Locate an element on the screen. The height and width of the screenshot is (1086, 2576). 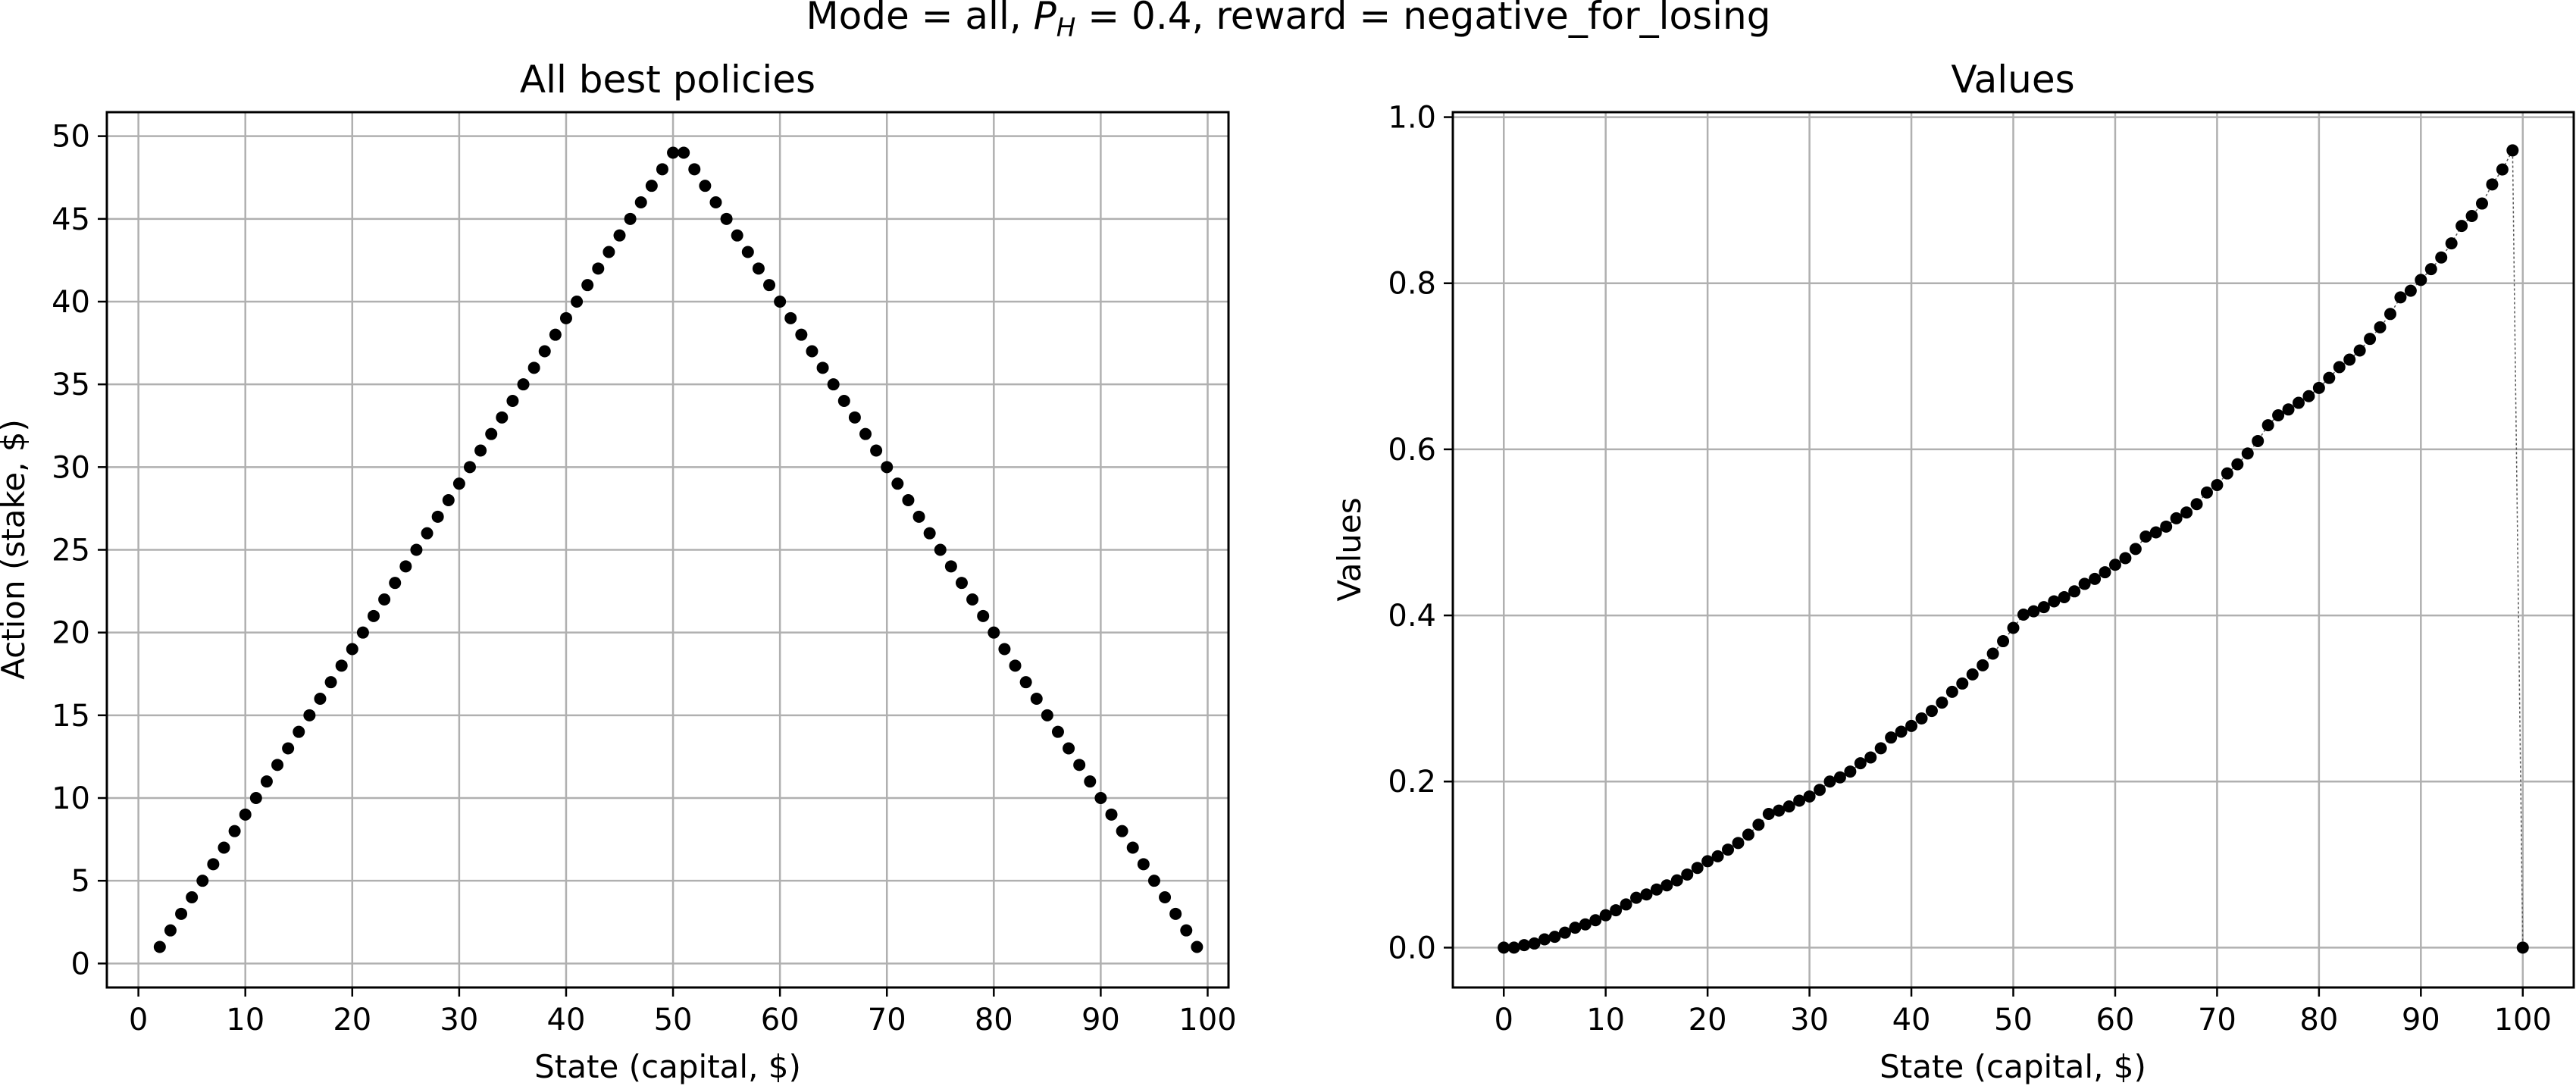
x-tick-label: 80 is located at coordinates (2318, 1020).